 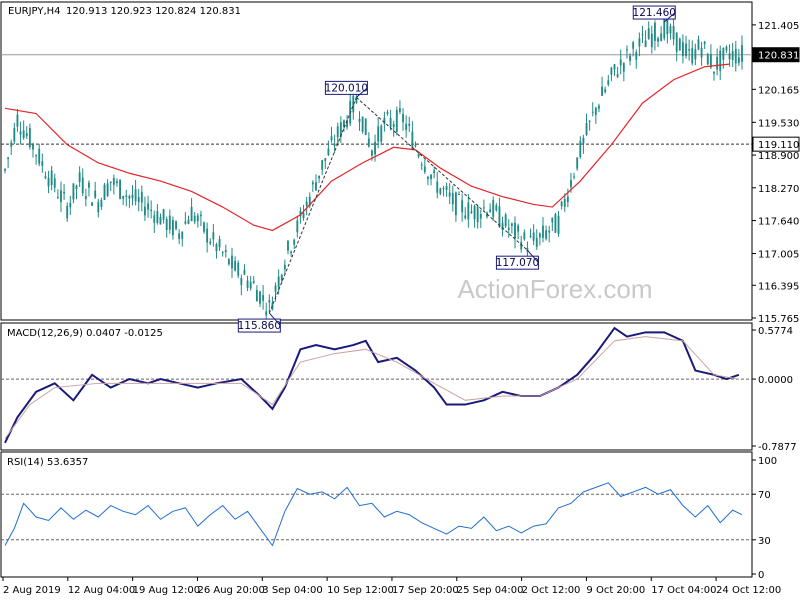 What do you see at coordinates (425, 590) in the screenshot?
I see `x-tick-label: 17 Sep 20:00` at bounding box center [425, 590].